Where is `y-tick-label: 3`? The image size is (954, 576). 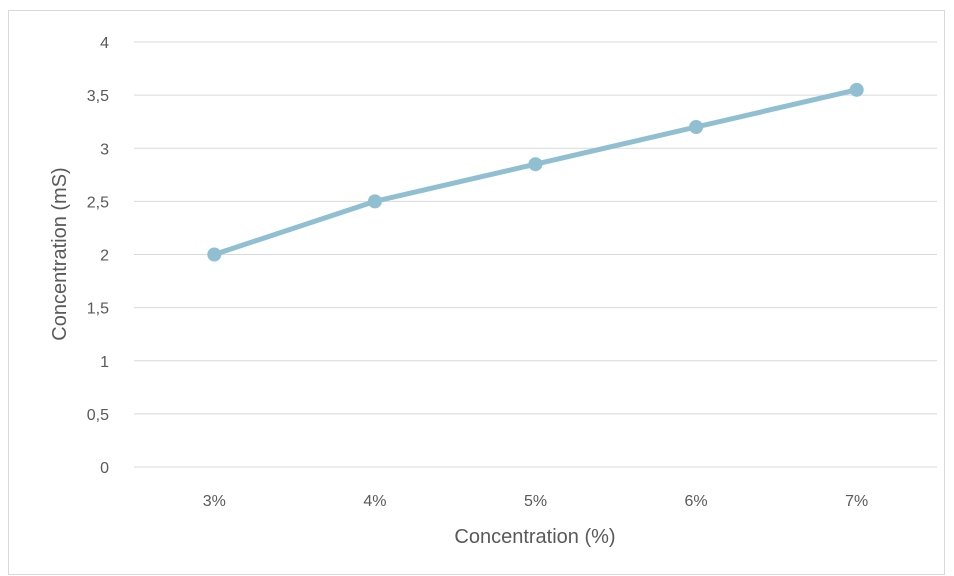
y-tick-label: 3 is located at coordinates (104, 149).